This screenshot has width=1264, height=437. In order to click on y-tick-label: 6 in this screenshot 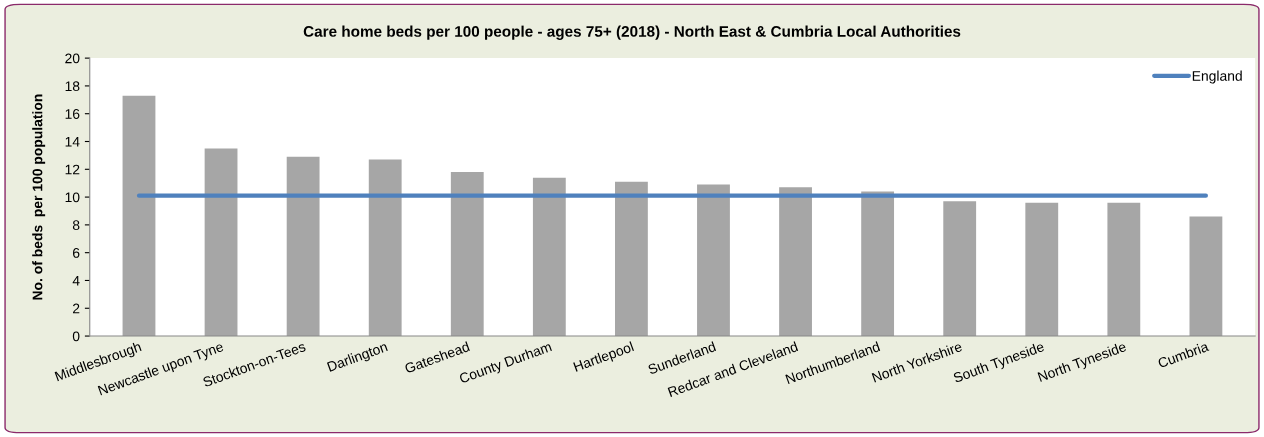, I will do `click(76, 253)`.